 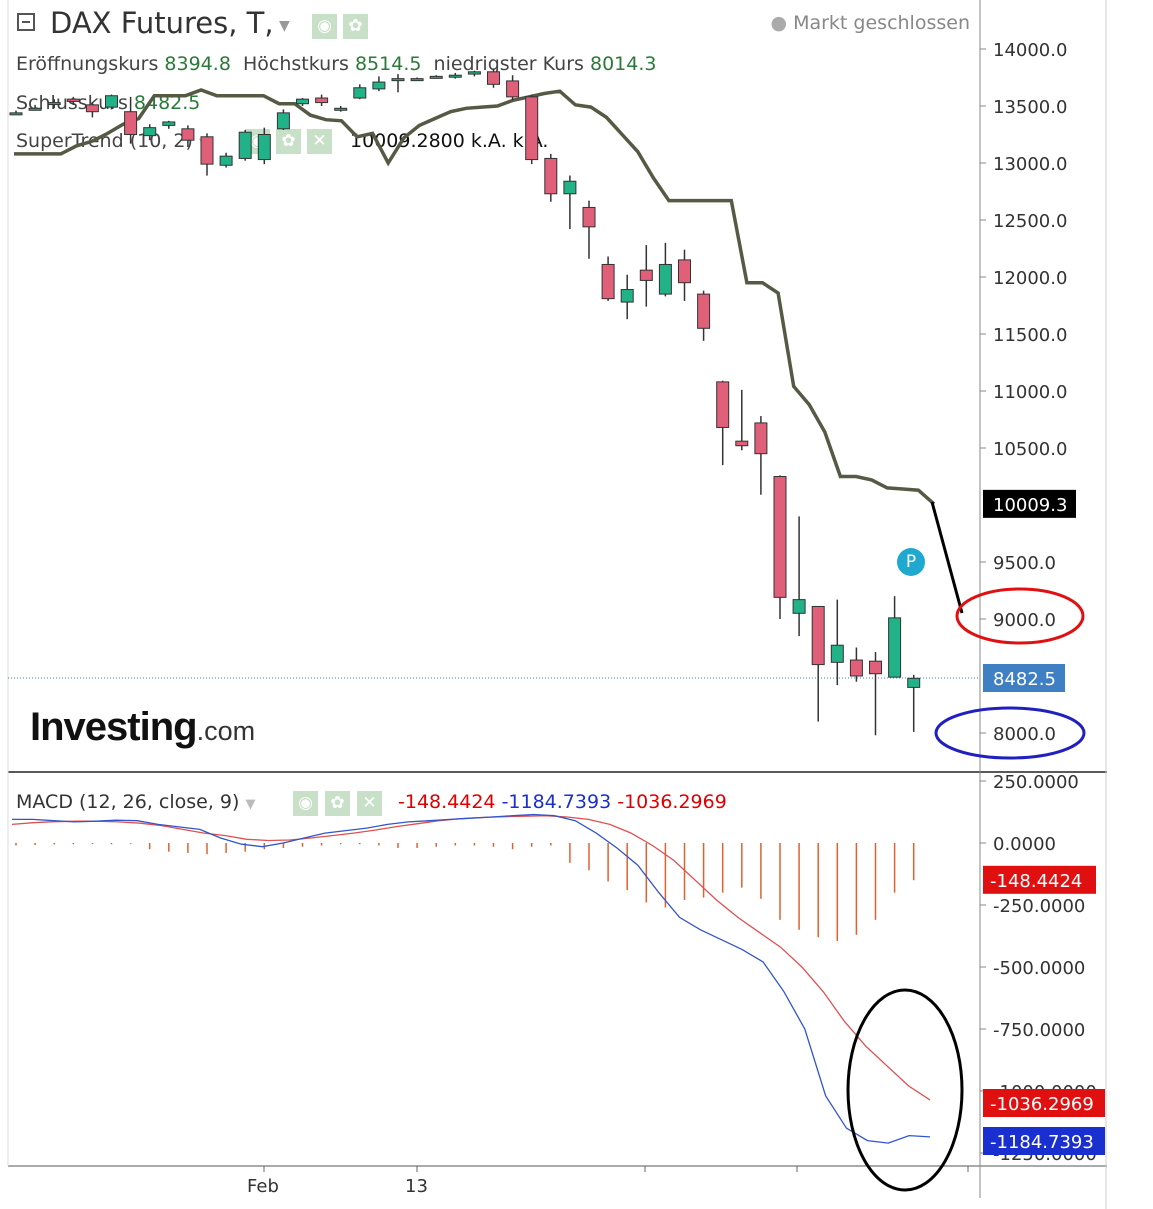 I want to click on supertrend-values: 10009.2800 k.A. k.A., so click(x=449, y=141).